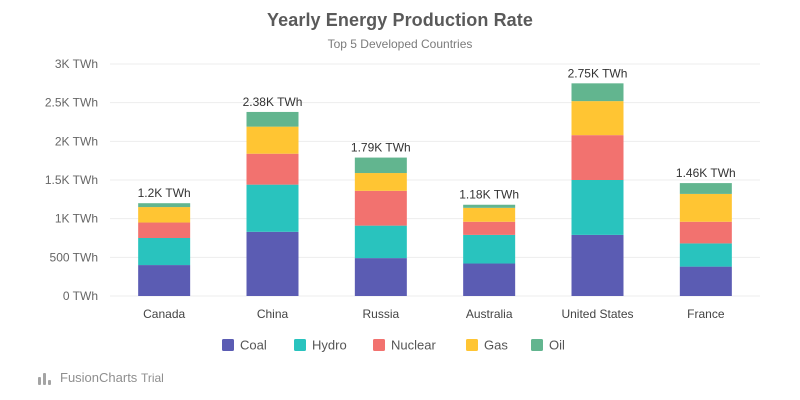  I want to click on chart-title: Yearly Energy Production Rate, so click(400, 20).